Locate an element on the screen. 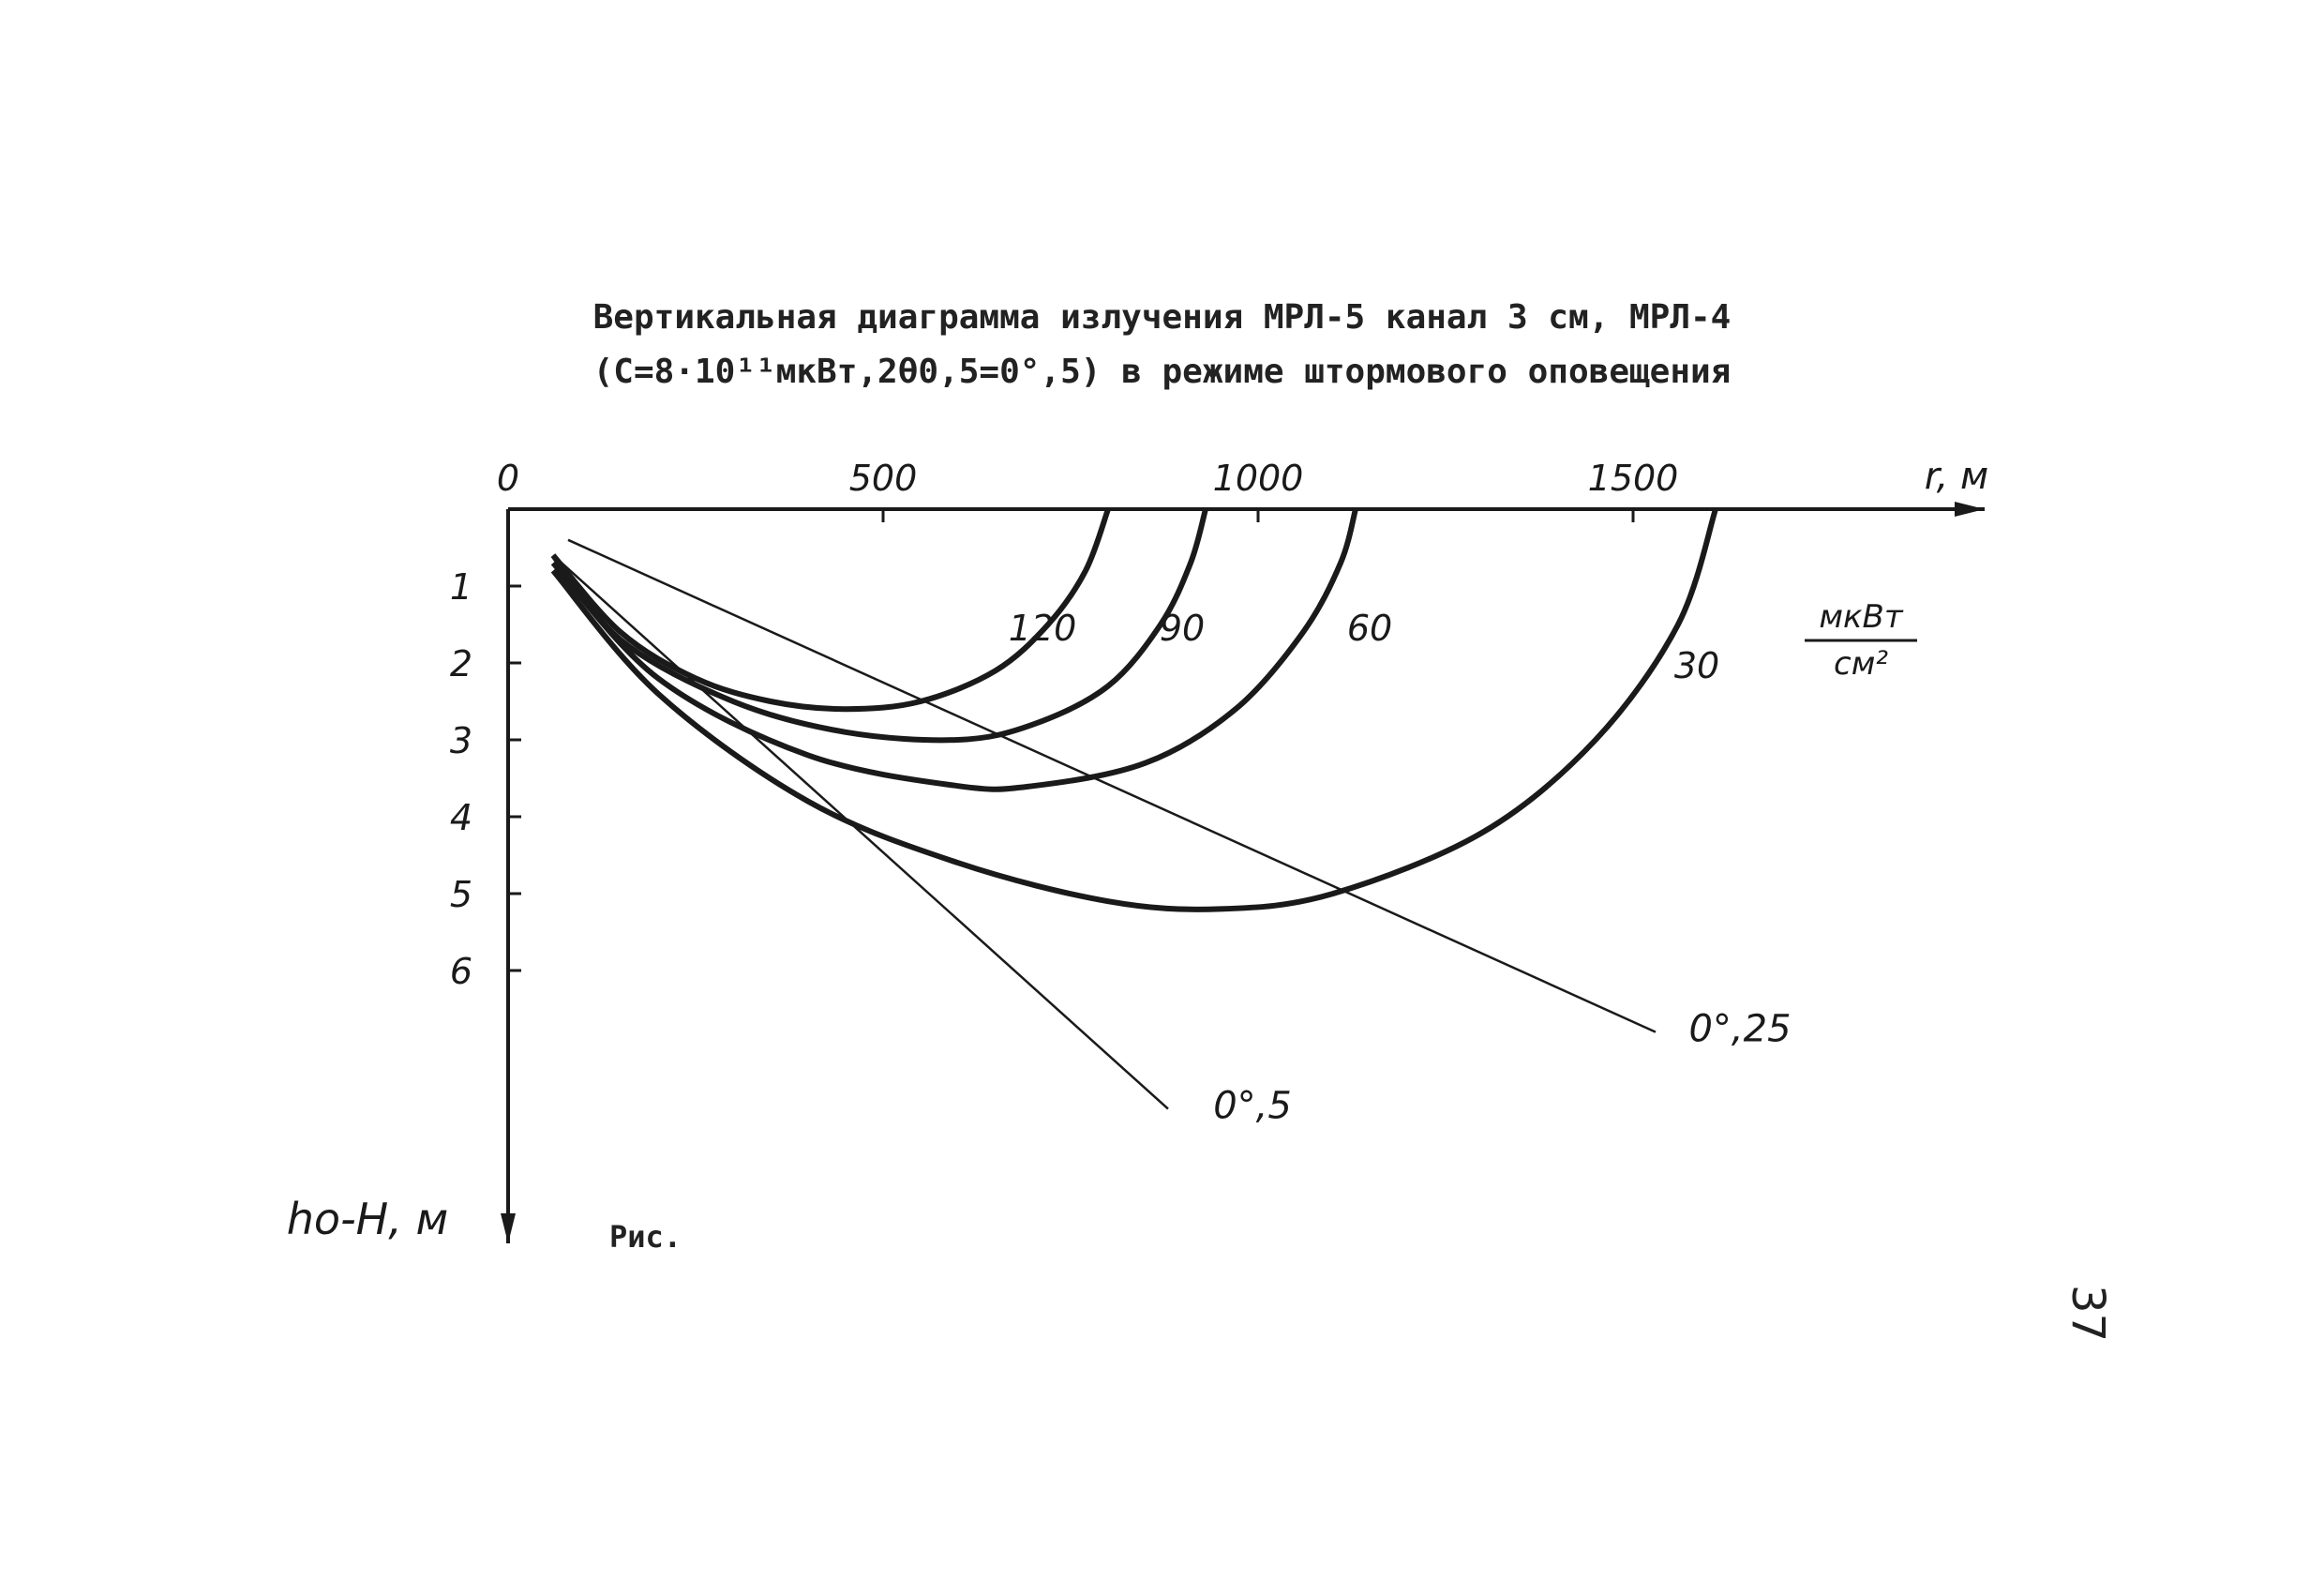  y-tick-label: 3 is located at coordinates (461, 740).